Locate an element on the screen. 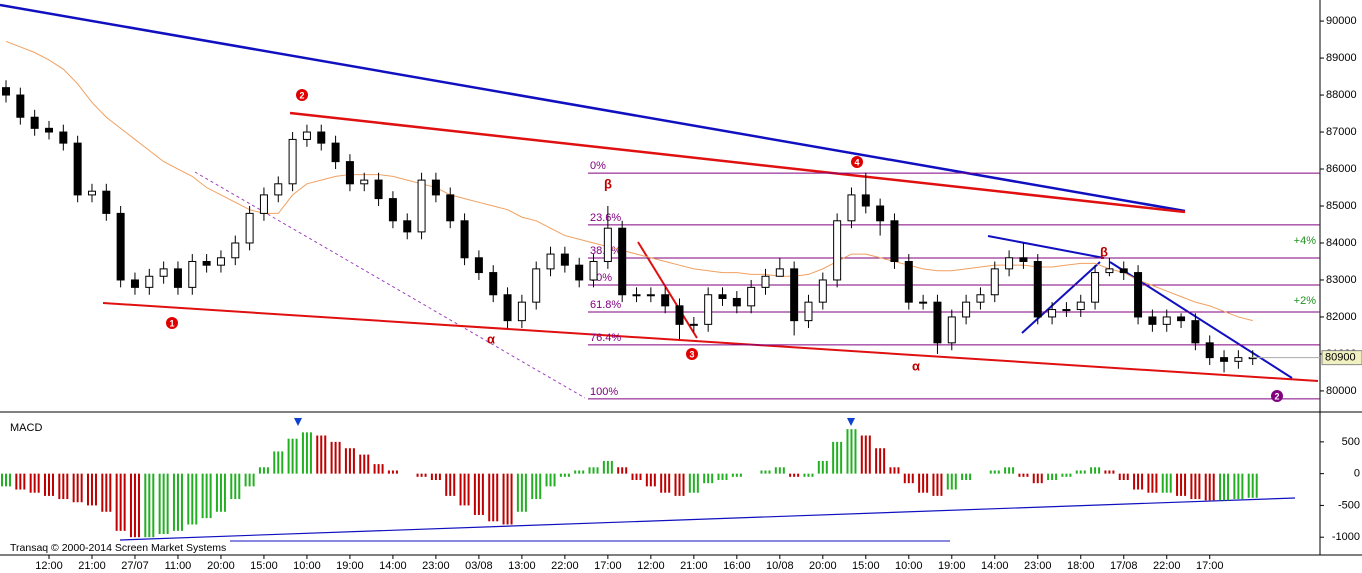 This screenshot has height=573, width=1362. x-tick-label: 10:00 is located at coordinates (909, 566).